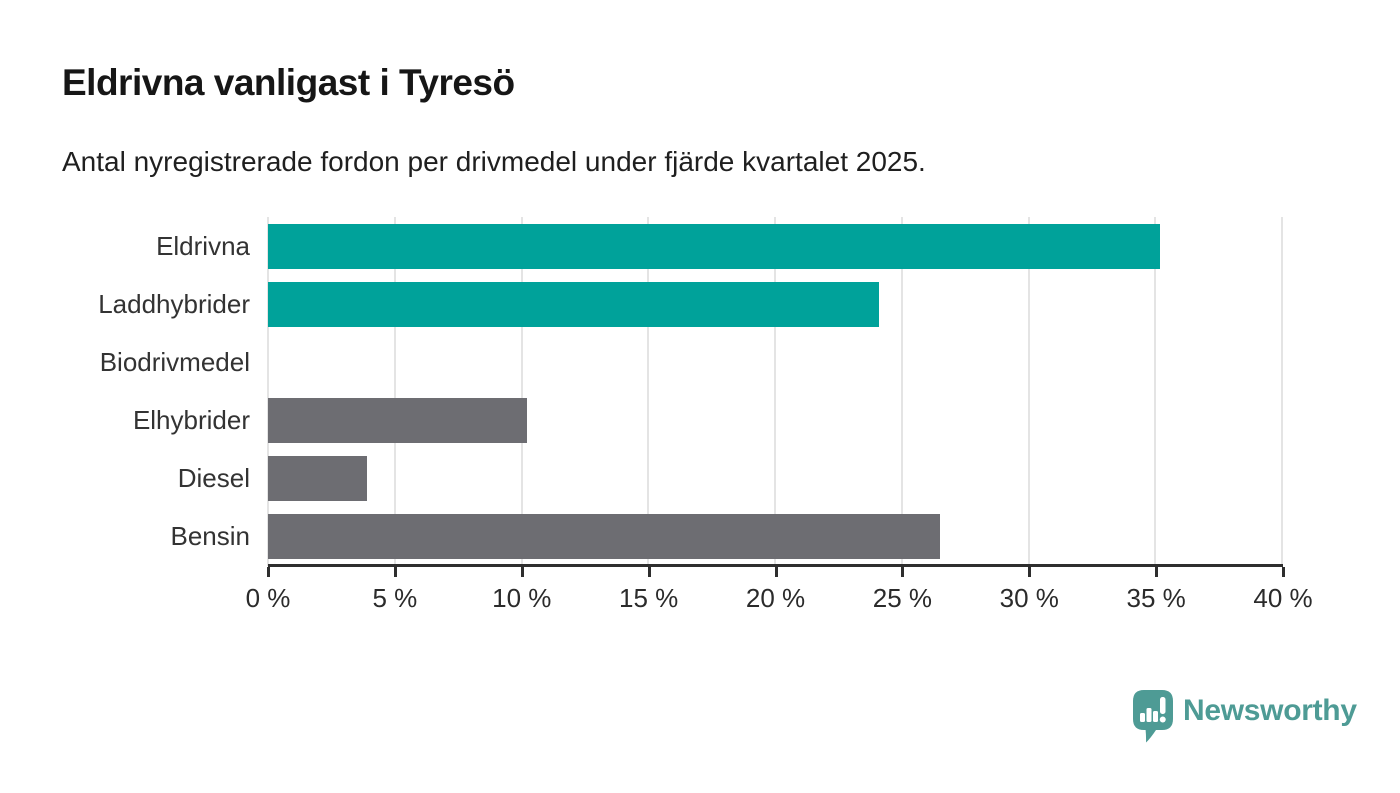  Describe the element at coordinates (648, 598) in the screenshot. I see `axis-tick-label: 15 %` at that location.